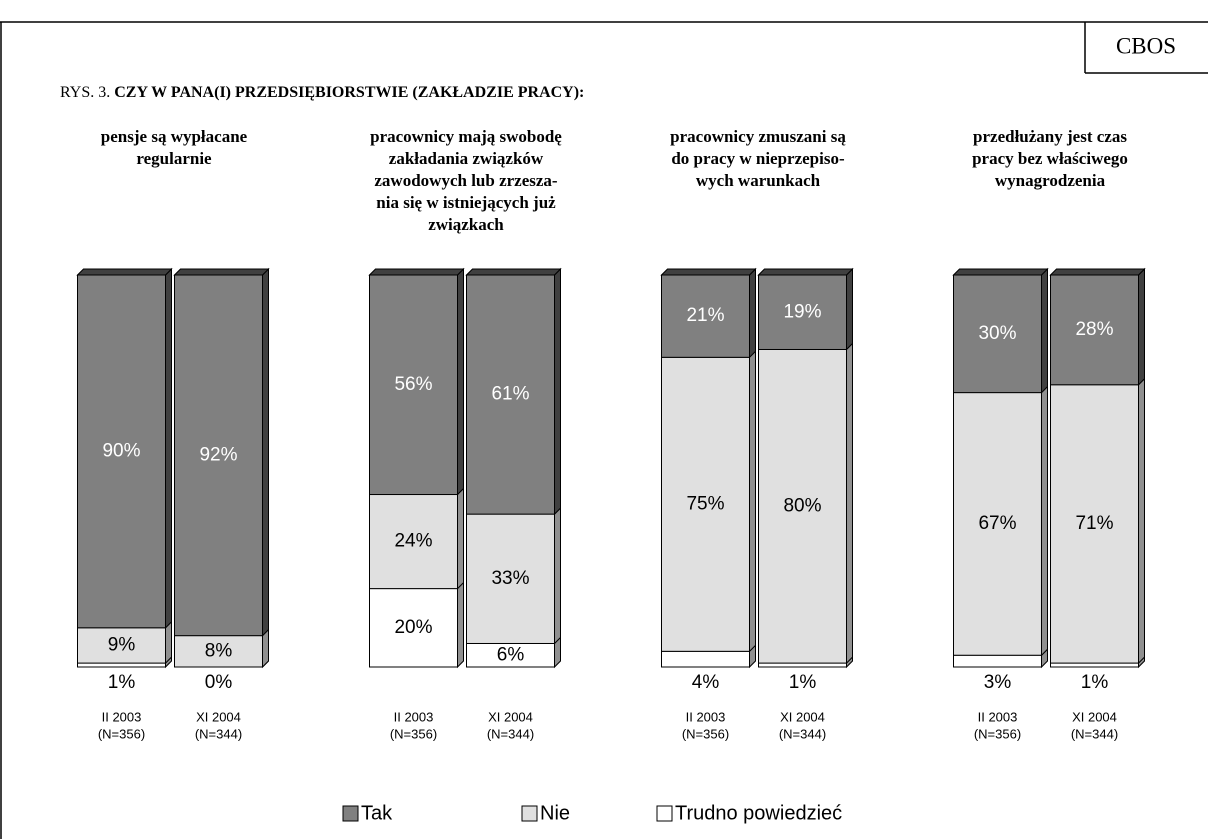 Image resolution: width=1208 pixels, height=839 pixels. Describe the element at coordinates (218, 454) in the screenshot. I see `data-label: 92%` at that location.